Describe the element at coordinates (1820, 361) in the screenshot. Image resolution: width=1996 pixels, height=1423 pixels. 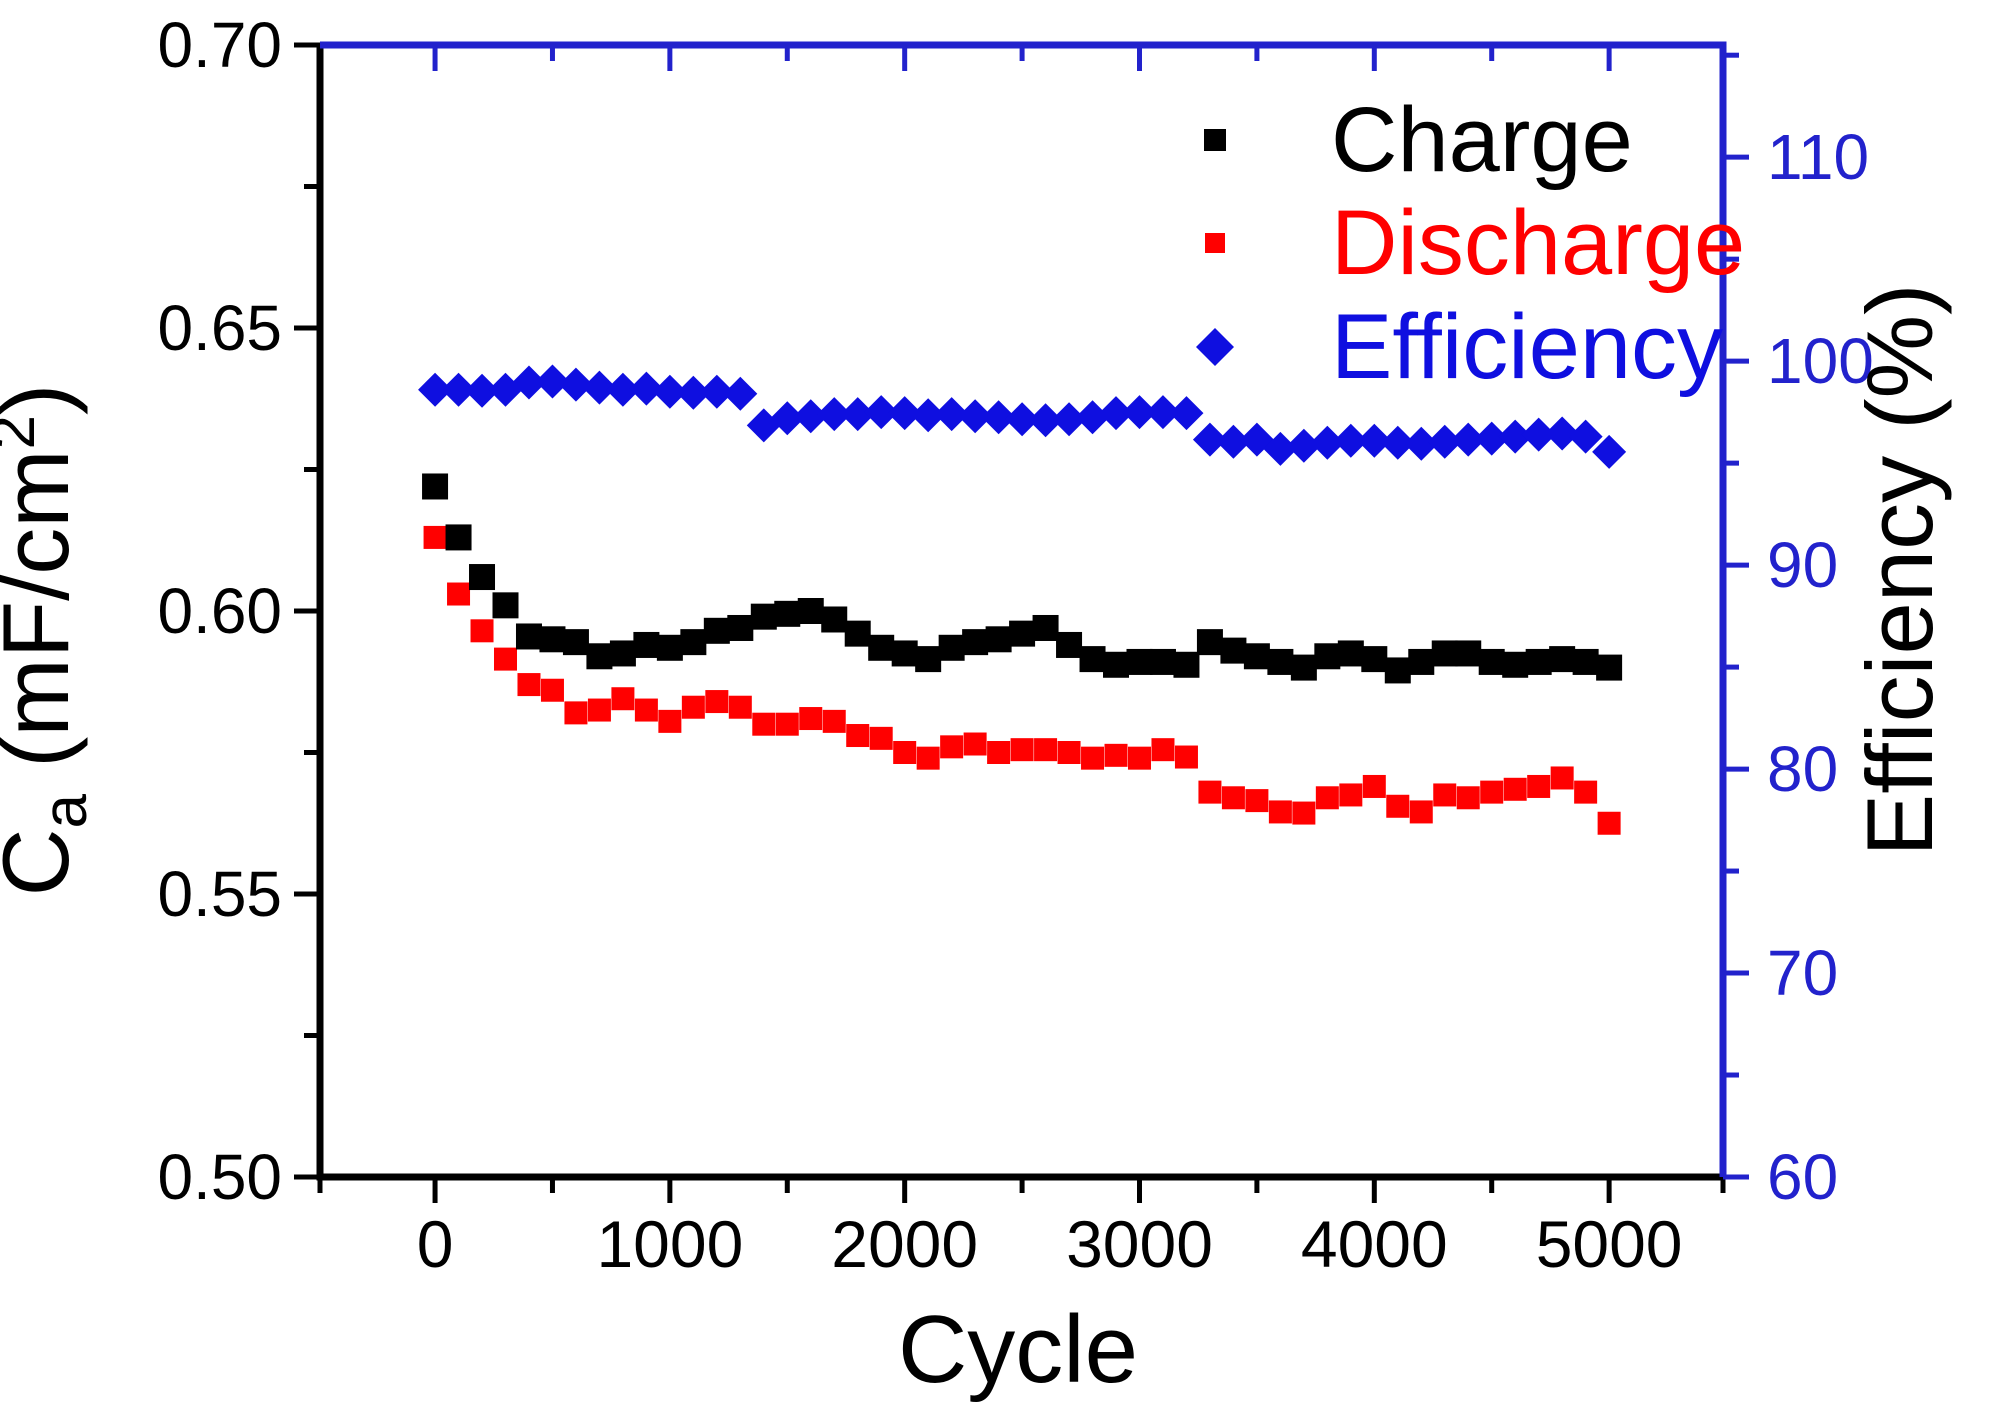
I see `right-tick-label: 100` at that location.